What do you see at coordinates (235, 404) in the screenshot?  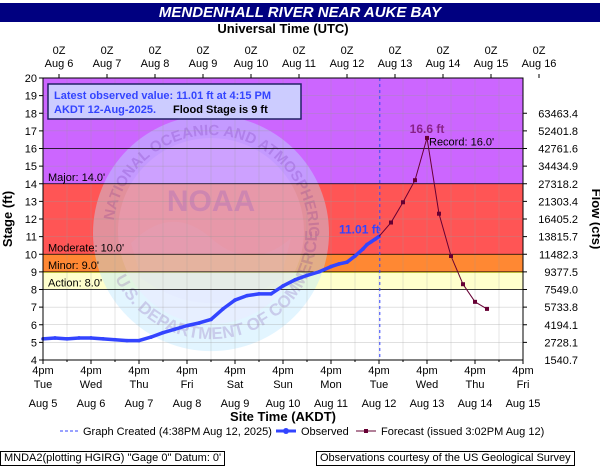 I see `x-tick-date: Aug 9` at bounding box center [235, 404].